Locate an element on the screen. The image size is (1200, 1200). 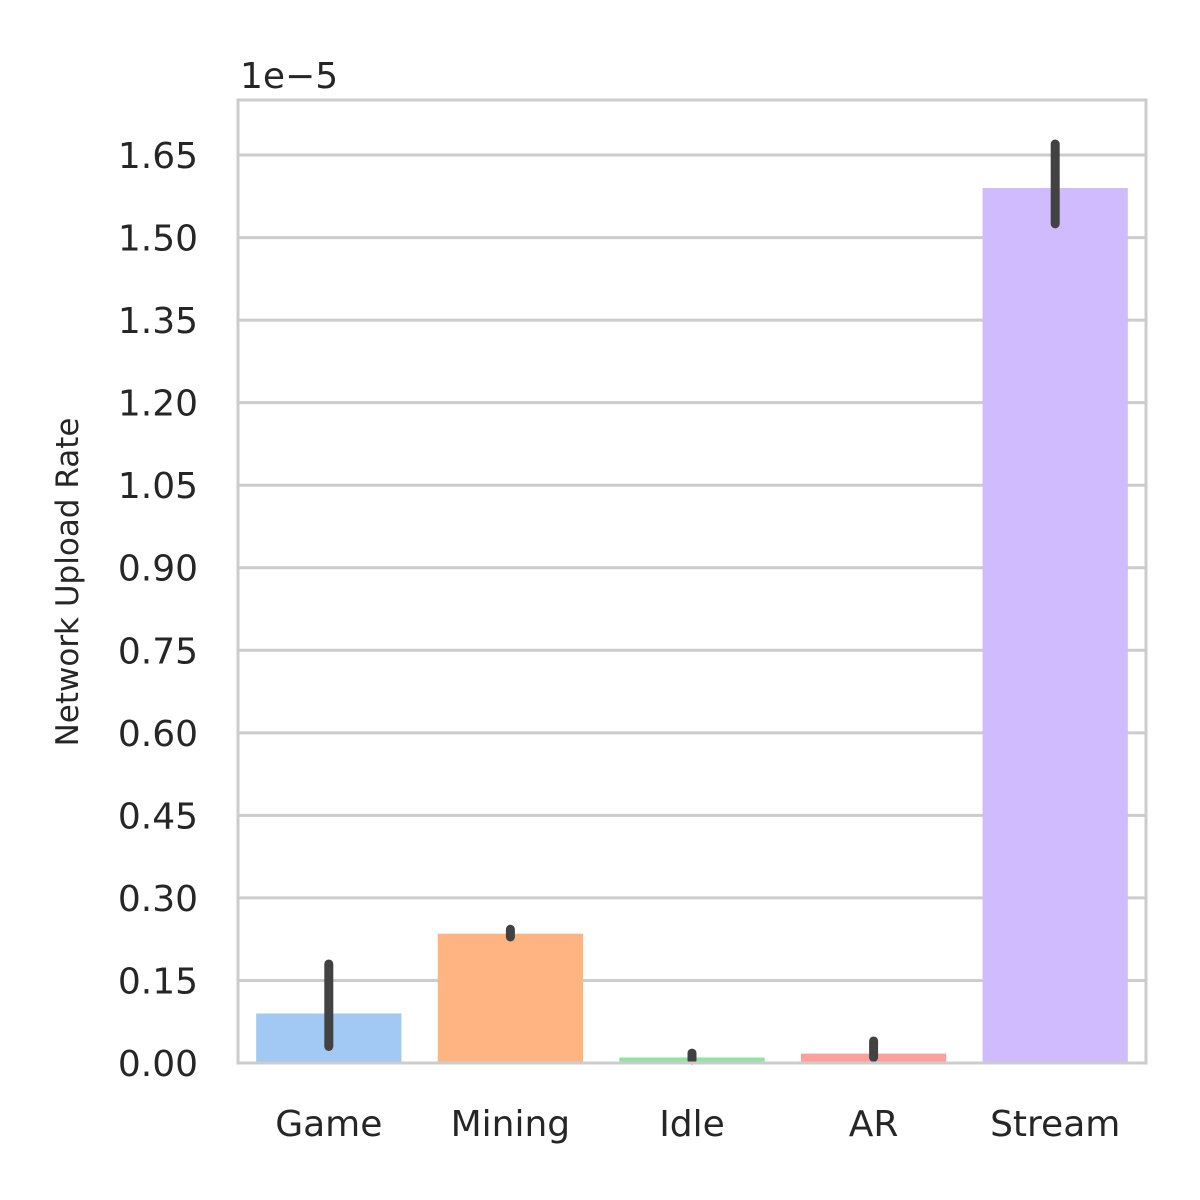
y-tick-label: 0.90 is located at coordinates (158, 569).